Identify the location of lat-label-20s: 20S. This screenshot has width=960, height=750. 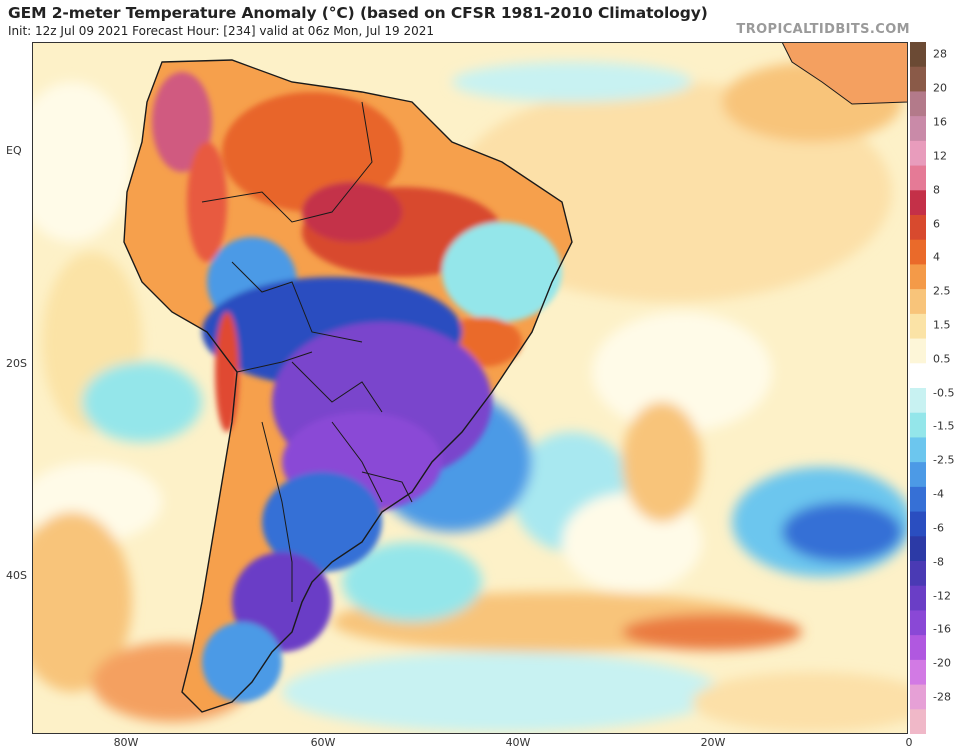
(16, 363).